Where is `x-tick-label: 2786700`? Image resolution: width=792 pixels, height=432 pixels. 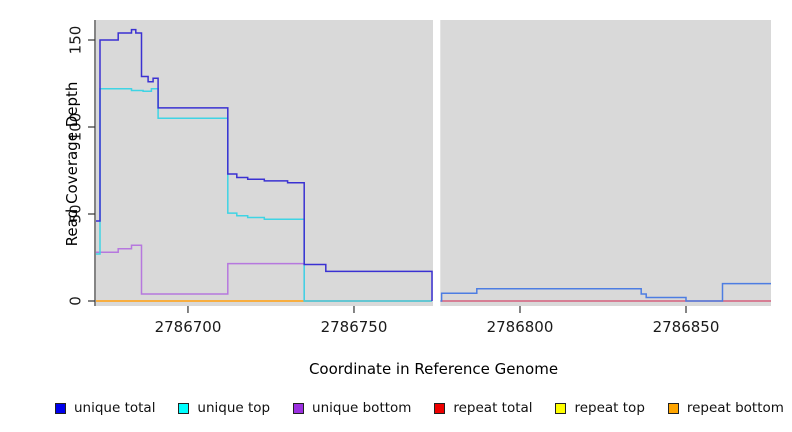
x-tick-label: 2786700 is located at coordinates (188, 327).